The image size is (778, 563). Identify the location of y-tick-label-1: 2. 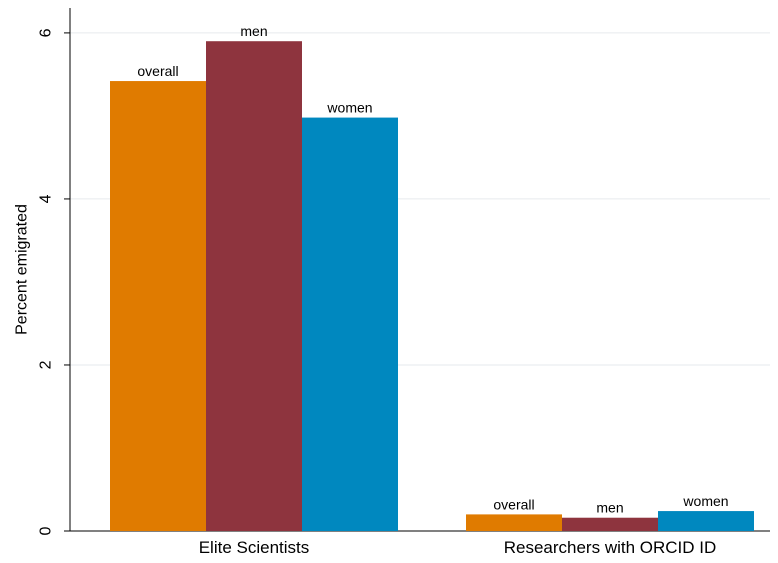
(46, 364).